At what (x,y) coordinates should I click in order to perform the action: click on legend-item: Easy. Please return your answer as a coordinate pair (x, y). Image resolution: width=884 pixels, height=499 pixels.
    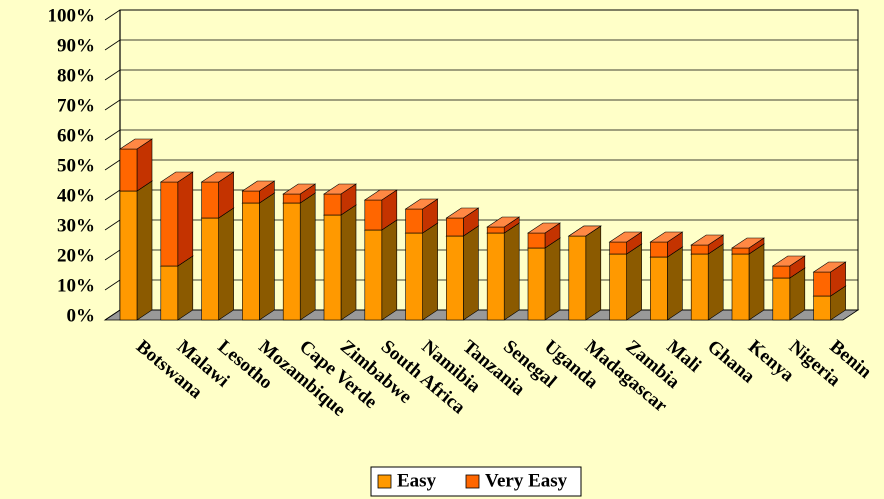
    Looking at the image, I should click on (407, 480).